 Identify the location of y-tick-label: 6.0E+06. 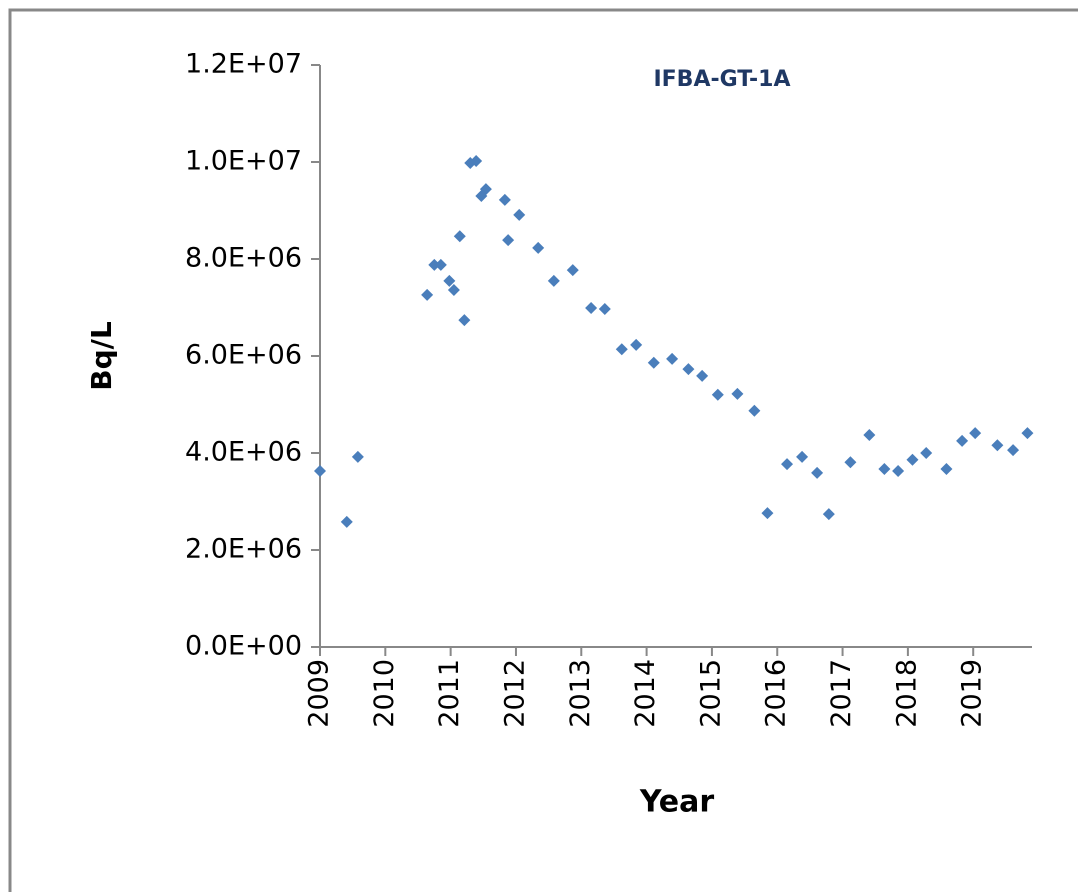
(243, 355).